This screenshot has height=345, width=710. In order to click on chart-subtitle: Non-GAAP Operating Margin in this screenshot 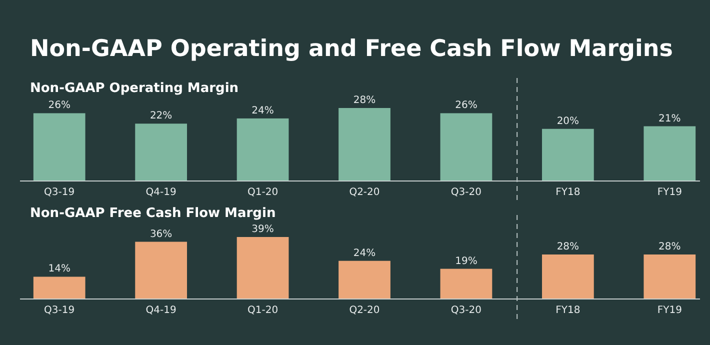, I will do `click(134, 88)`.